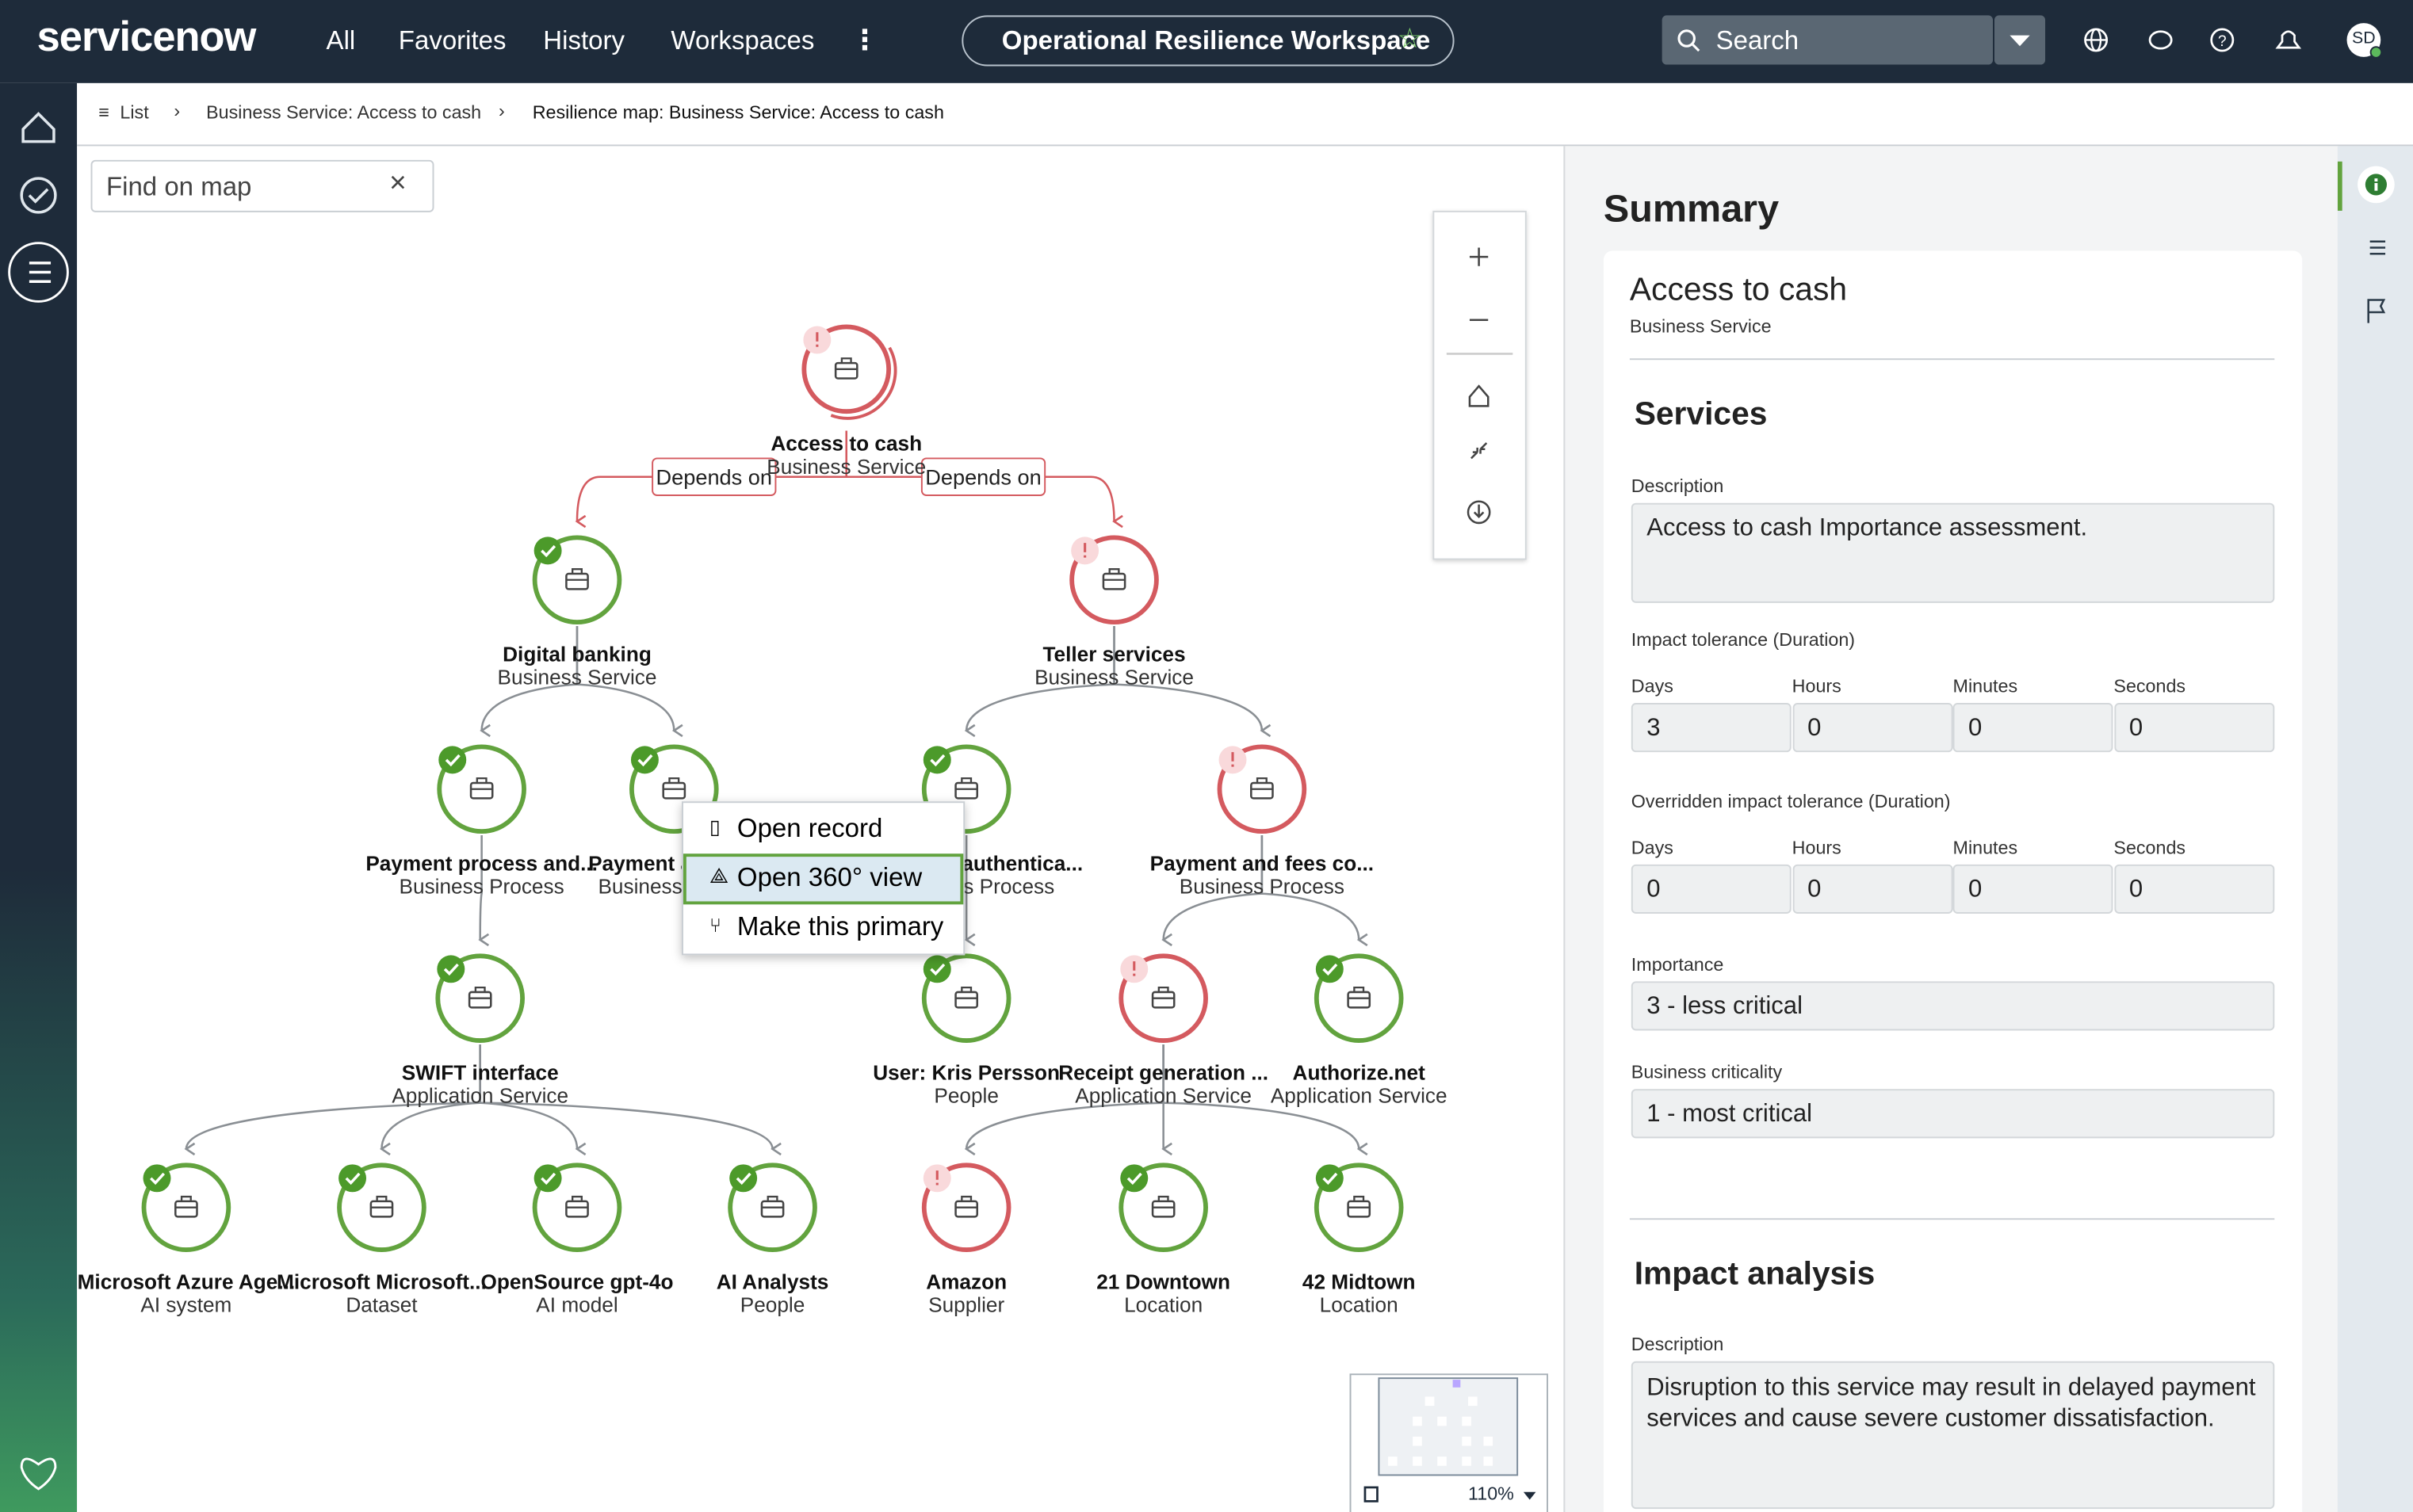 This screenshot has width=2413, height=1512. Describe the element at coordinates (1816, 686) in the screenshot. I see `field-label: Hours` at that location.